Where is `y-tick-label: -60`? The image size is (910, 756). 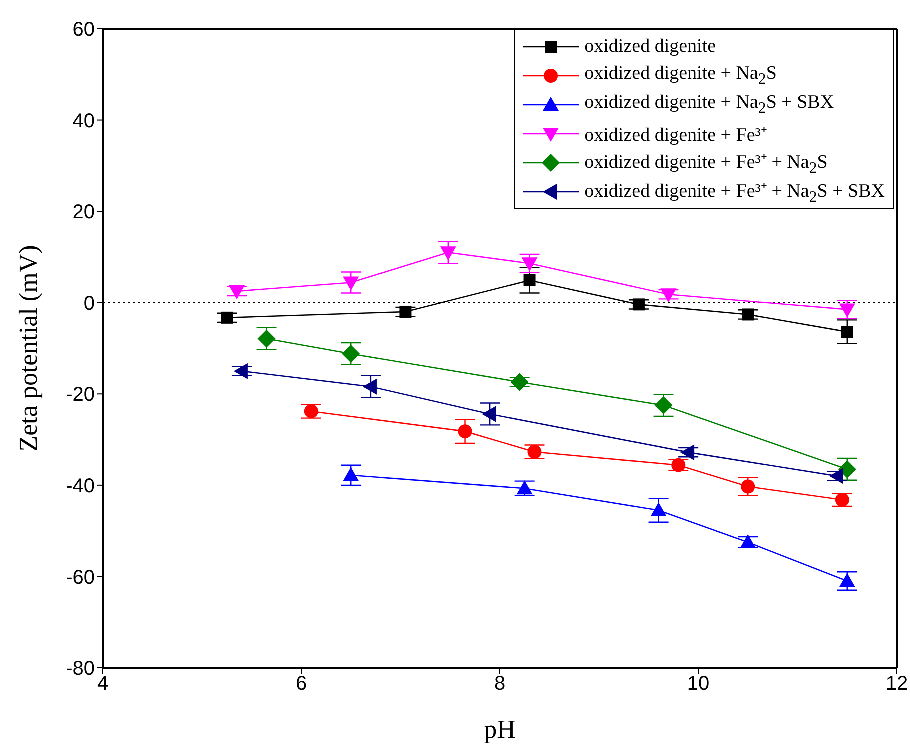
y-tick-label: -60 is located at coordinates (80, 577).